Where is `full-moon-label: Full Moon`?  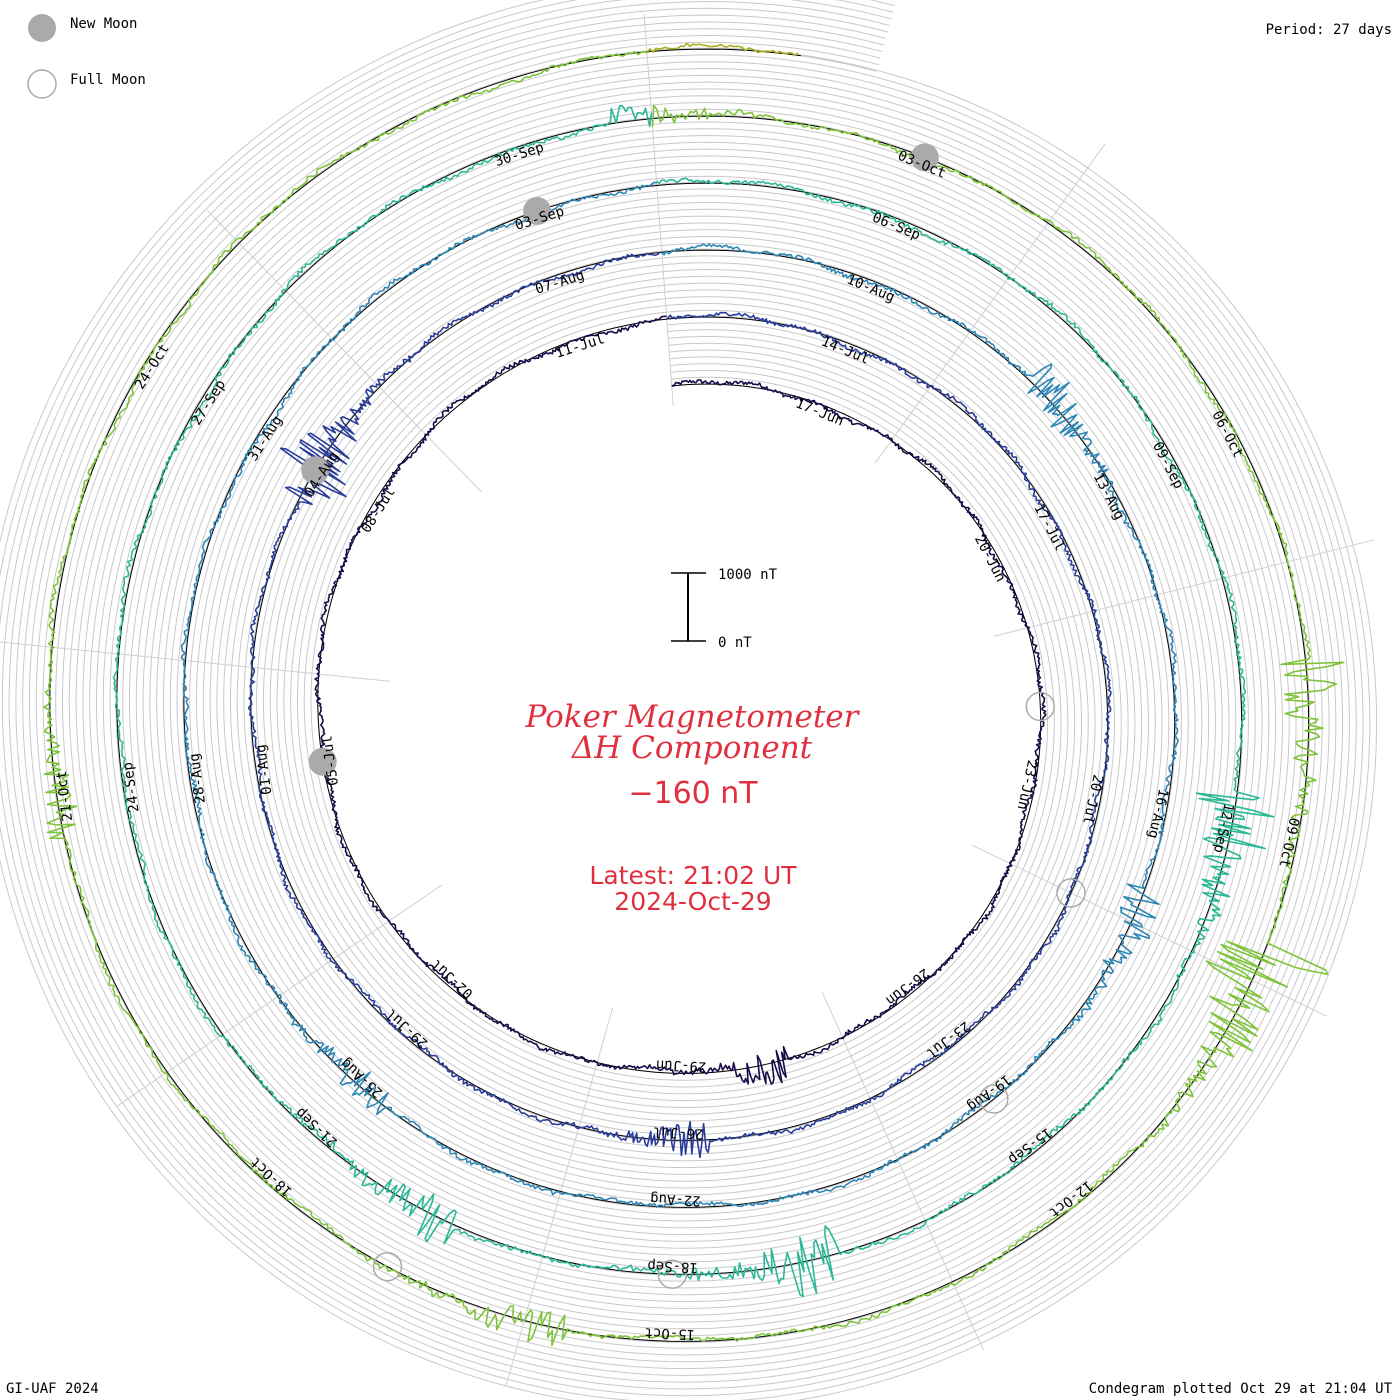 full-moon-label: Full Moon is located at coordinates (108, 80).